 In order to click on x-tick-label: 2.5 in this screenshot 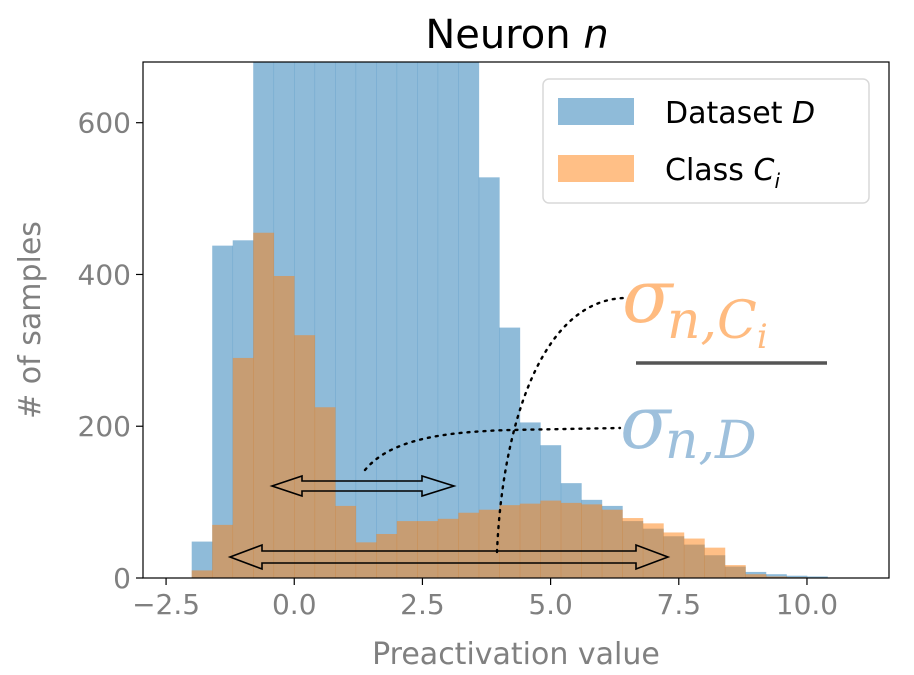, I will do `click(422, 604)`.